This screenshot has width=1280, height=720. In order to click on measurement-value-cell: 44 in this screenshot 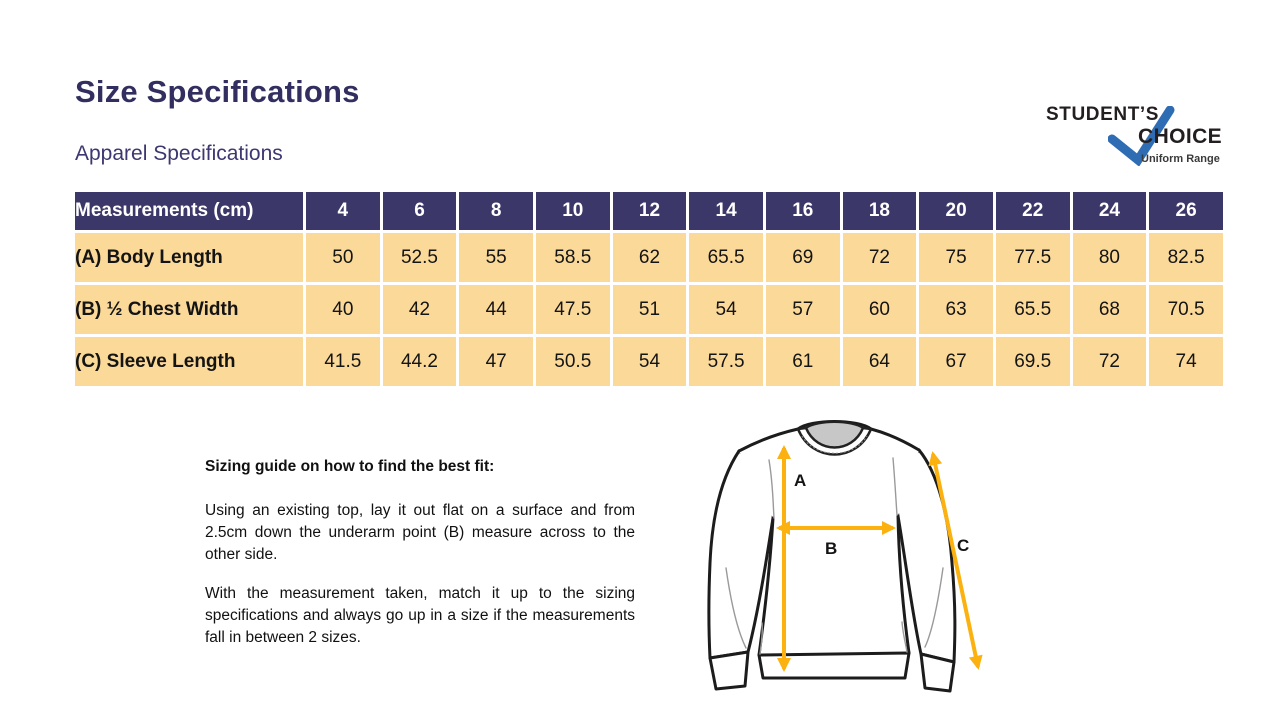, I will do `click(496, 309)`.